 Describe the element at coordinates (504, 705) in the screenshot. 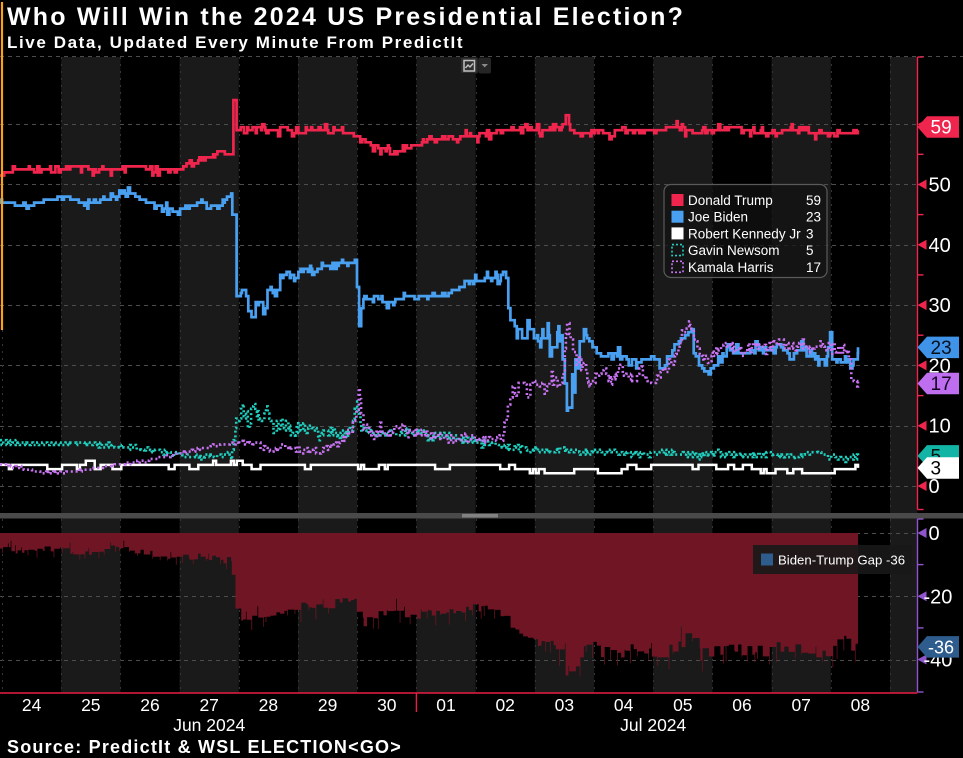

I see `svg-text: 02` at that location.